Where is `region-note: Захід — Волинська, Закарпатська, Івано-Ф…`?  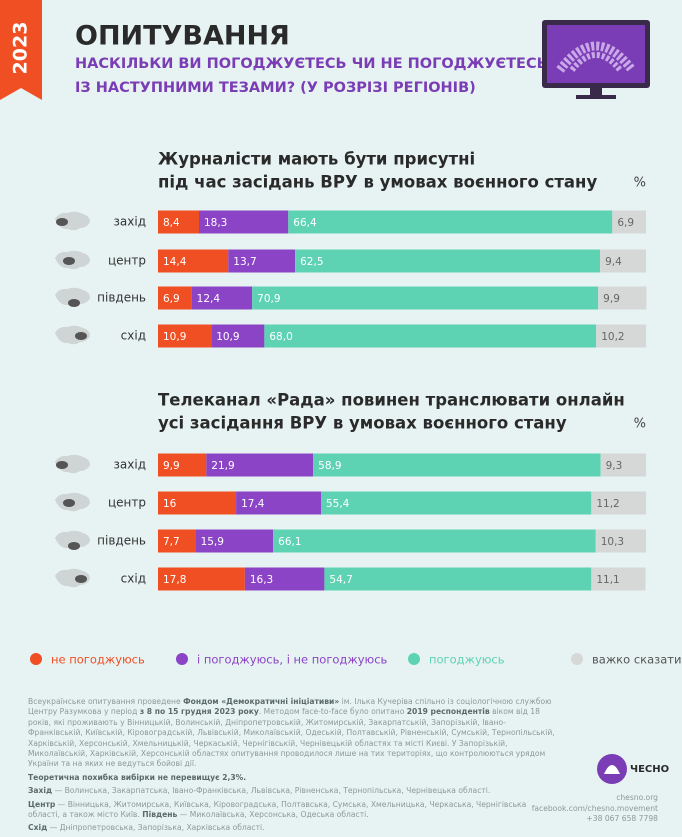
region-note: Захід — Волинська, Закарпатська, Івано-Ф… is located at coordinates (293, 791).